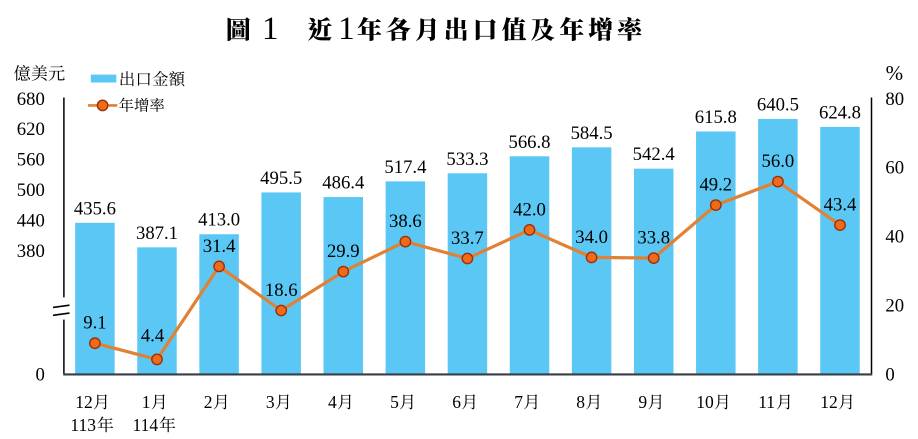  I want to click on svg-text: 56.0, so click(778, 161).